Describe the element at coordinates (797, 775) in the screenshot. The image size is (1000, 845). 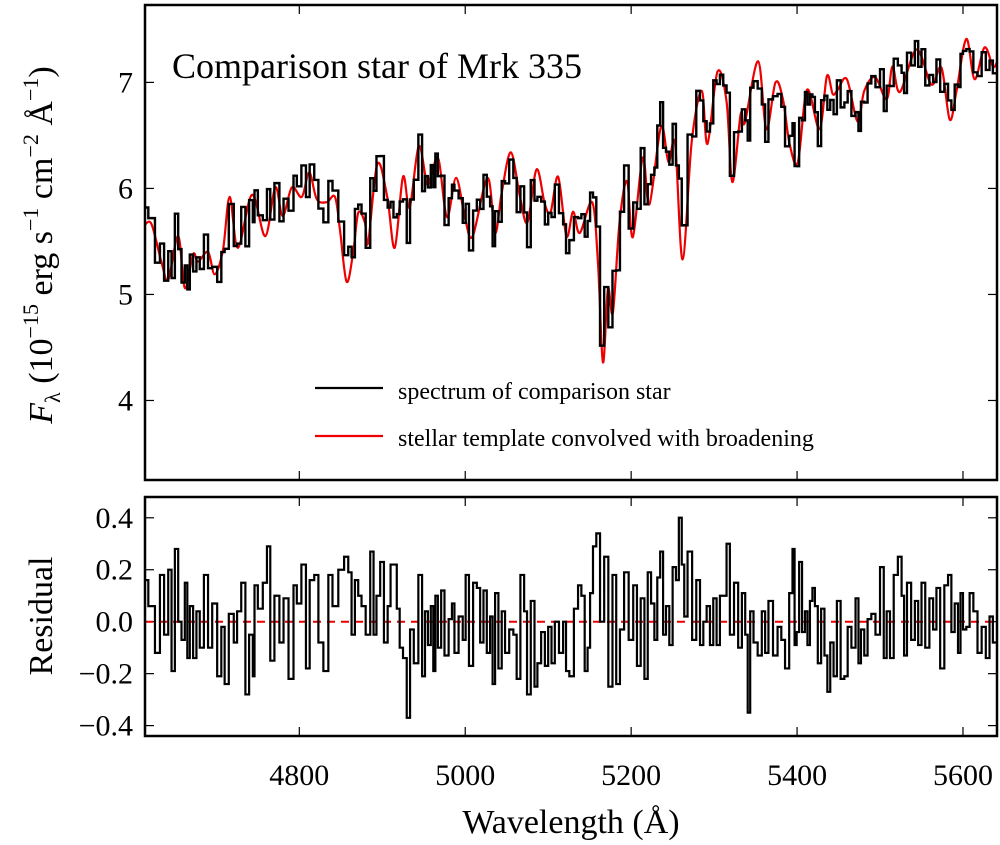
I see `x-tick-label: 5400` at that location.